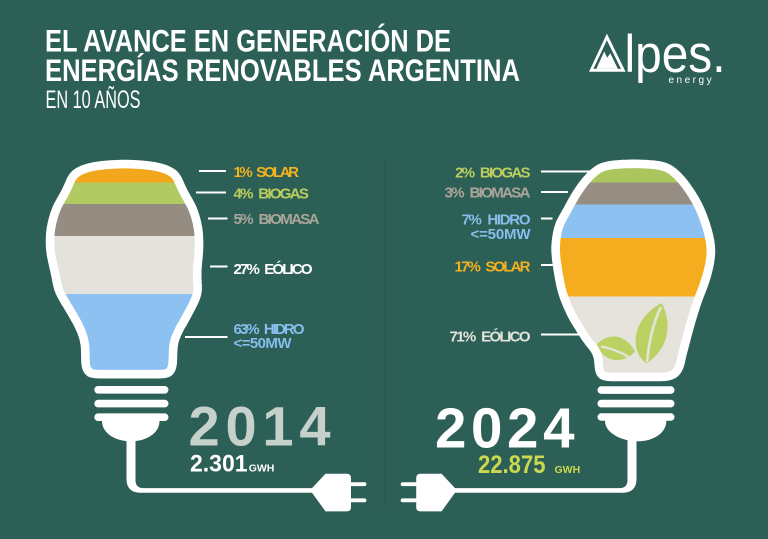 Image resolution: width=768 pixels, height=539 pixels. Describe the element at coordinates (675, 54) in the screenshot. I see `svg-text: lpes.` at that location.